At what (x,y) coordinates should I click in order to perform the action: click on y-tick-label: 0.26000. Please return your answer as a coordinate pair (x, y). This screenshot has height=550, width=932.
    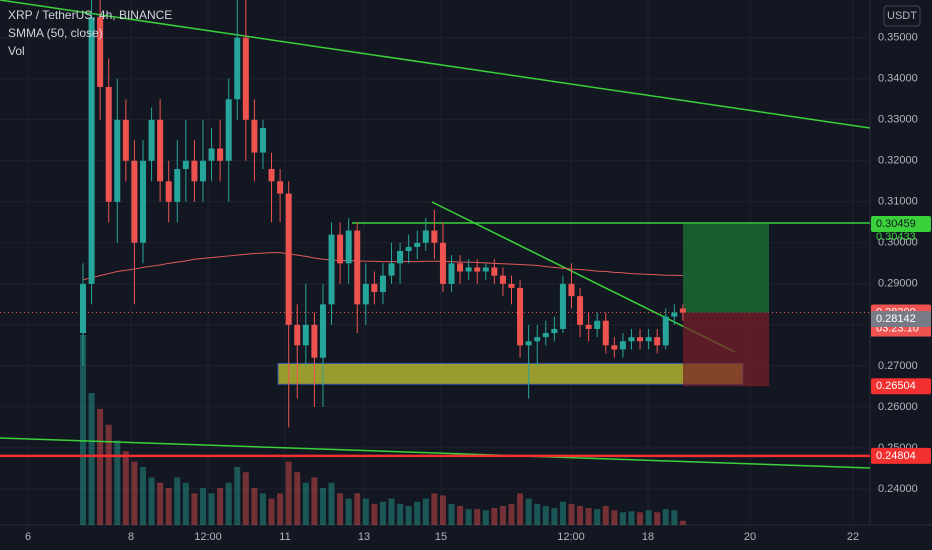
    Looking at the image, I should click on (898, 407).